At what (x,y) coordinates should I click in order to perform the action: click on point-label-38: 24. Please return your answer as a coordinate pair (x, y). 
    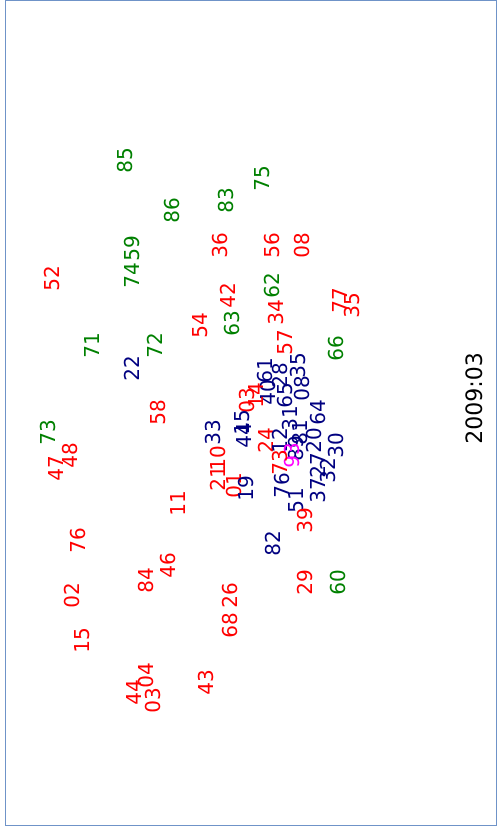
    Looking at the image, I should click on (266, 439).